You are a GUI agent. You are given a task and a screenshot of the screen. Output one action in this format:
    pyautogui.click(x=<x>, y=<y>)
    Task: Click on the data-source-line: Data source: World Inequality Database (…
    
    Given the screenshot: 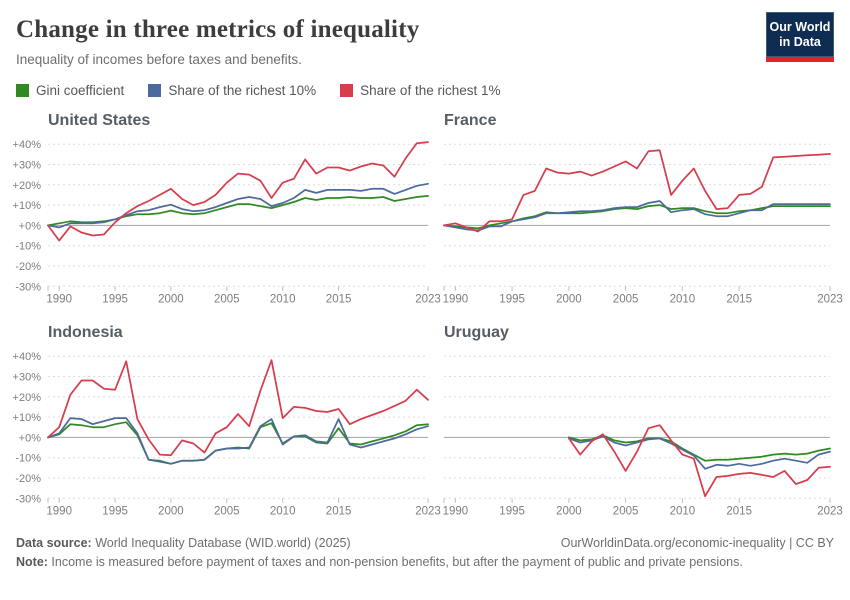 What is the action you would take?
    pyautogui.click(x=183, y=543)
    